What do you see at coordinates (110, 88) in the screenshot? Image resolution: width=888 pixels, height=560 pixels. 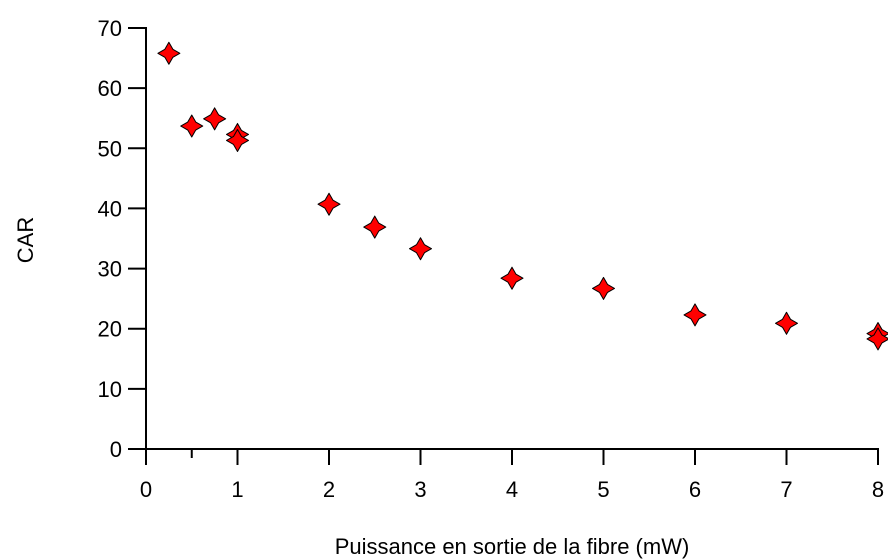 I see `y-tick-label: 60` at bounding box center [110, 88].